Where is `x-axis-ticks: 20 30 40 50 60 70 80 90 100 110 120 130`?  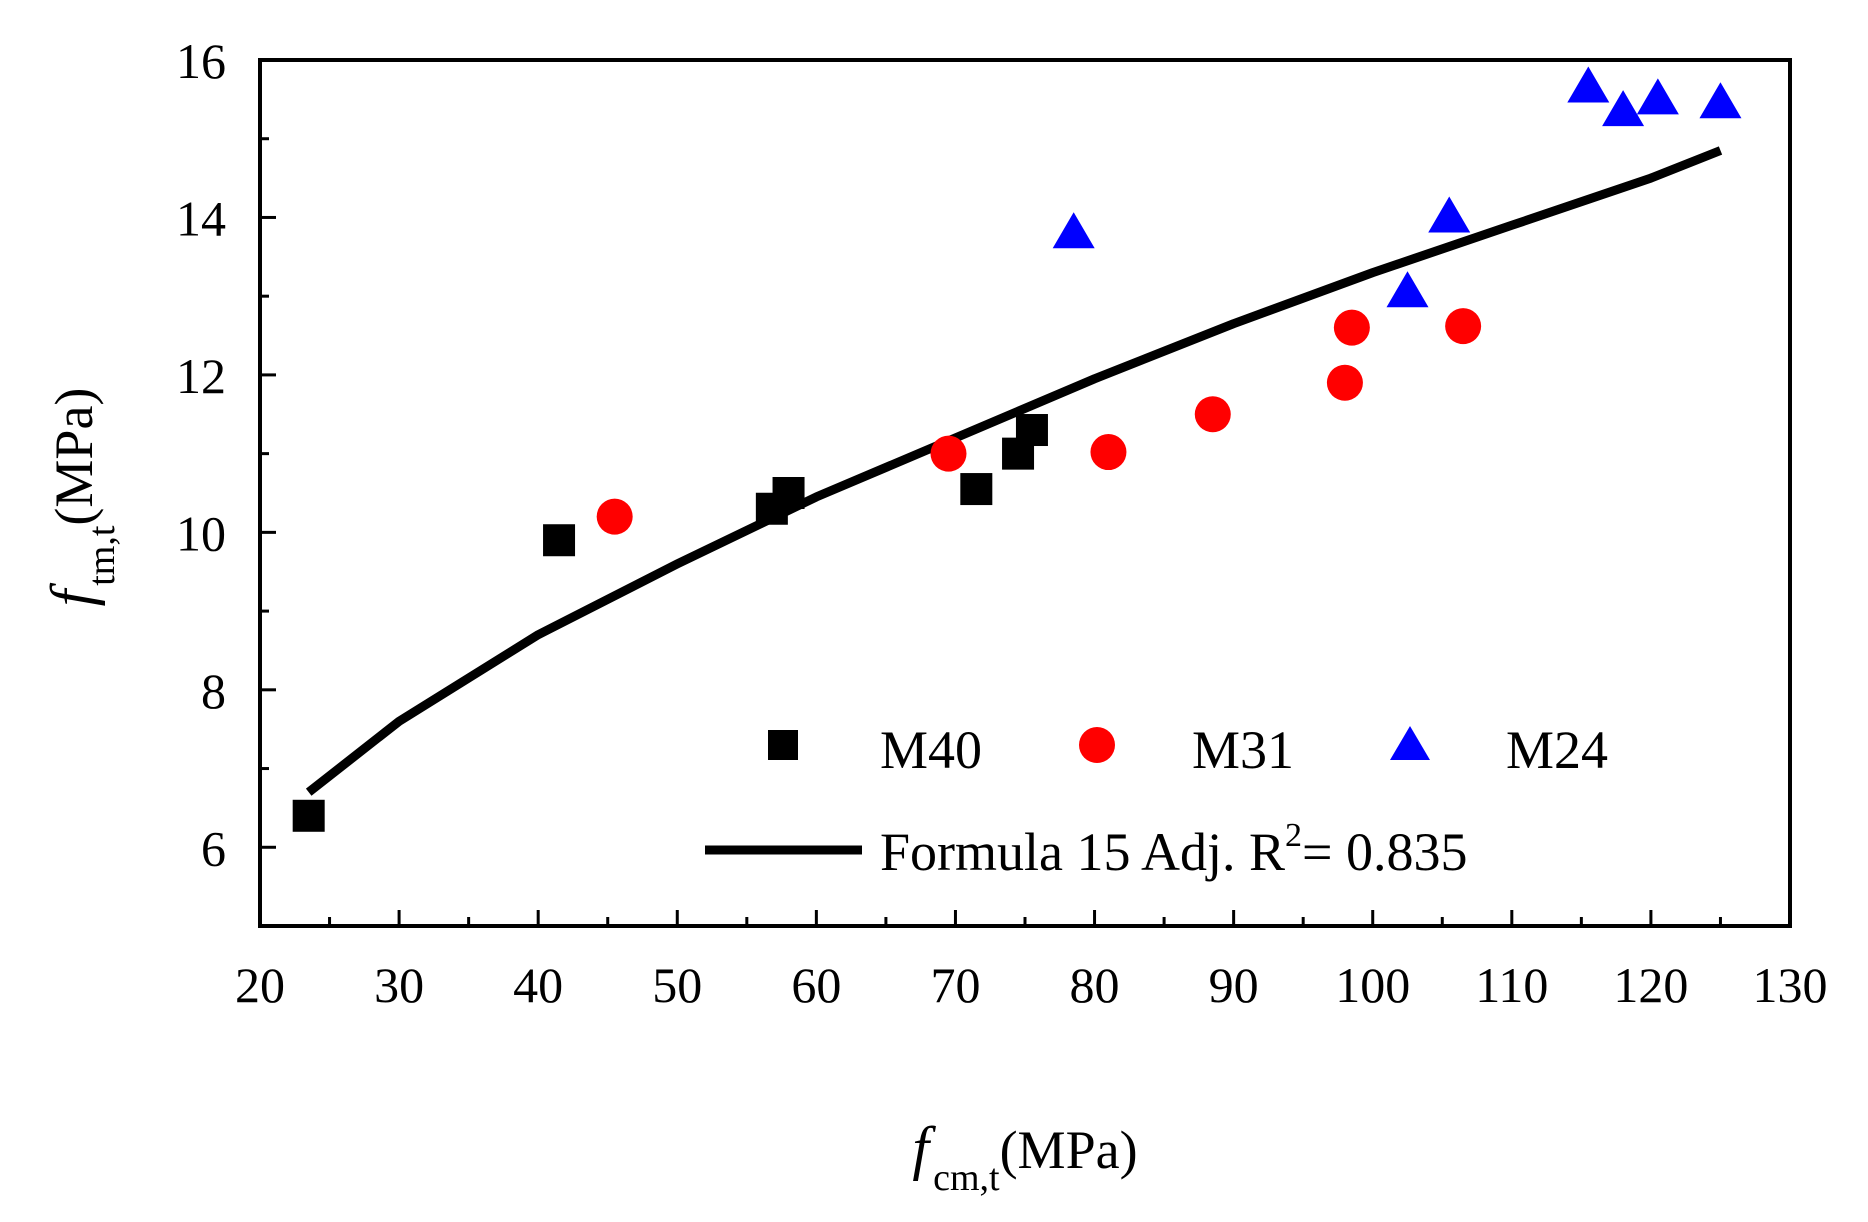 x-axis-ticks: 20 30 40 50 60 70 80 90 100 110 120 130 is located at coordinates (1031, 961).